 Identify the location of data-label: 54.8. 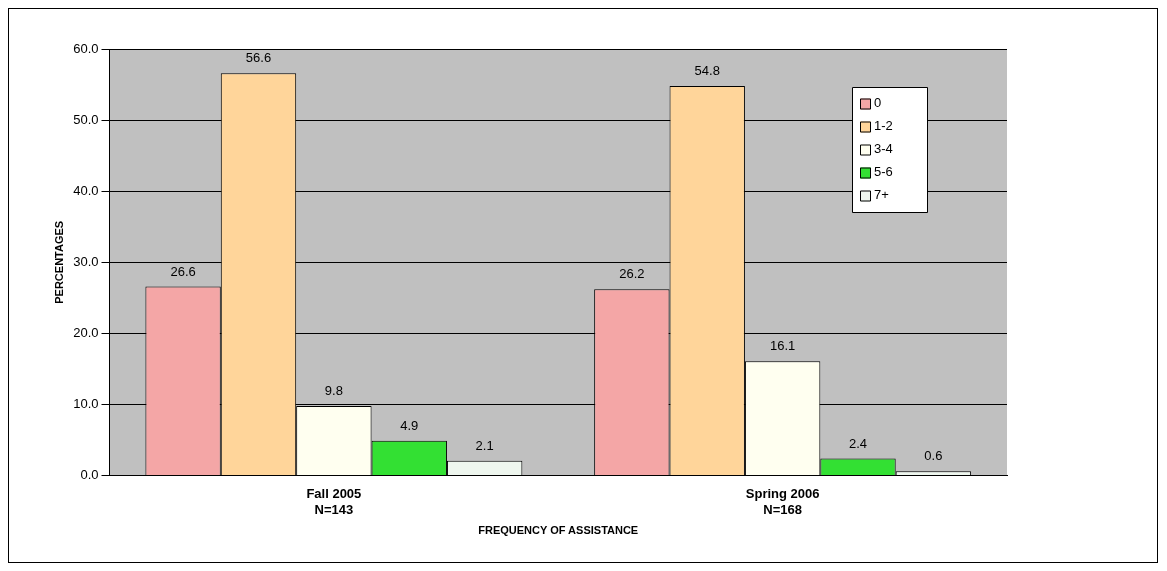
(707, 71).